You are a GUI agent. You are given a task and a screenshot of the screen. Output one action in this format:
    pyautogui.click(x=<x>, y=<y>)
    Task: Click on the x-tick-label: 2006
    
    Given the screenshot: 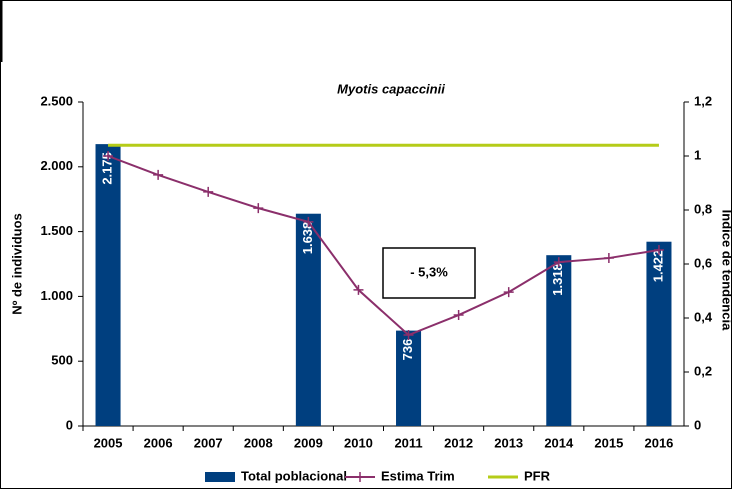 What is the action you would take?
    pyautogui.click(x=158, y=442)
    